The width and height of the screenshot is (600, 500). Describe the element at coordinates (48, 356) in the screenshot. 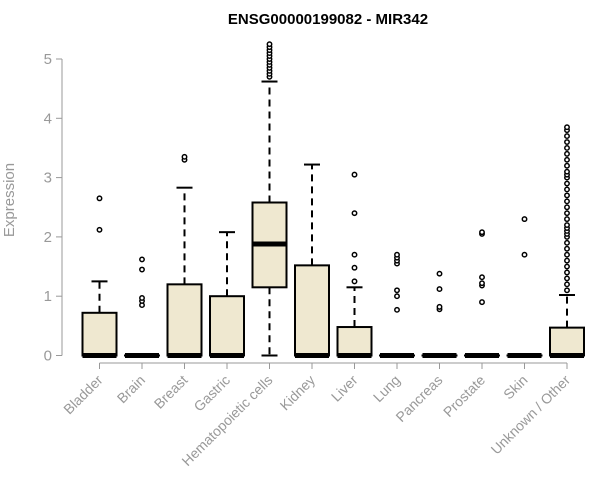

I see `y-tick-label: 0` at that location.